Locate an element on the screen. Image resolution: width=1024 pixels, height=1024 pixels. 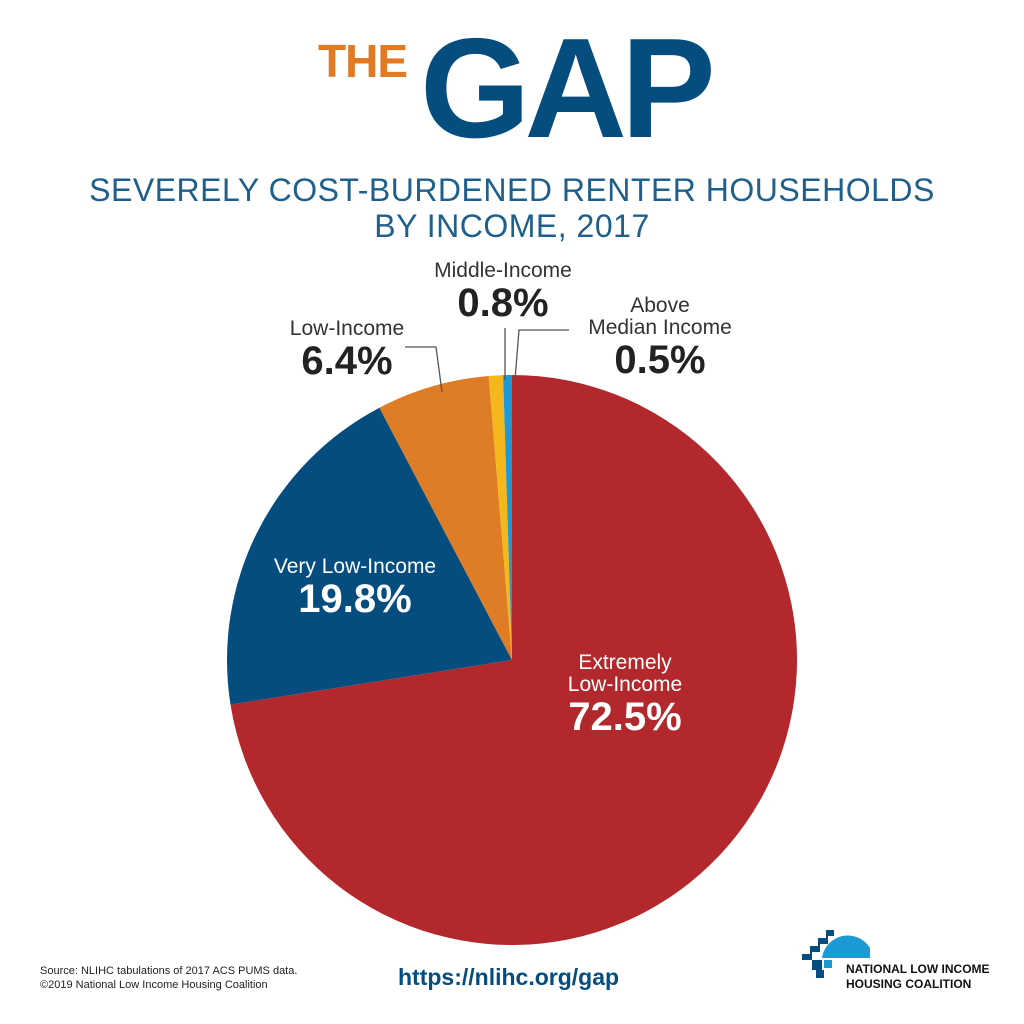
org-name-line-1: NATIONAL LOW INCOME is located at coordinates (918, 969).